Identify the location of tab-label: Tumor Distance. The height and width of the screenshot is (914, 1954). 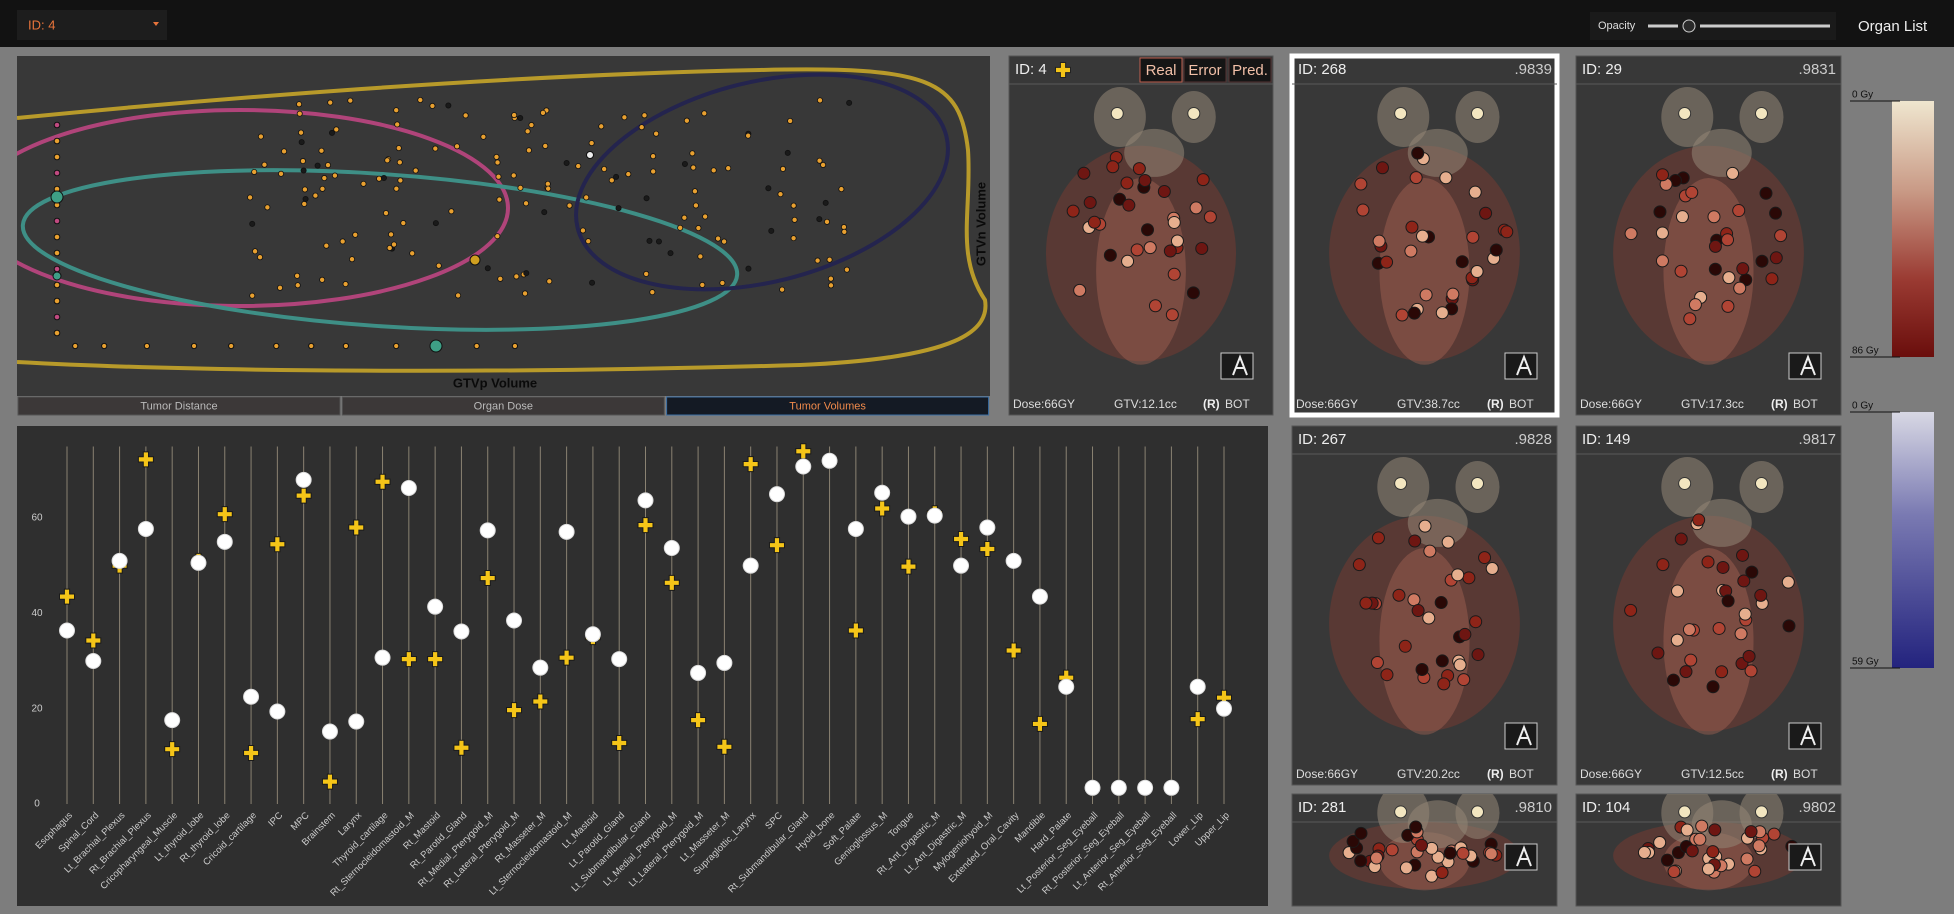
(178, 406).